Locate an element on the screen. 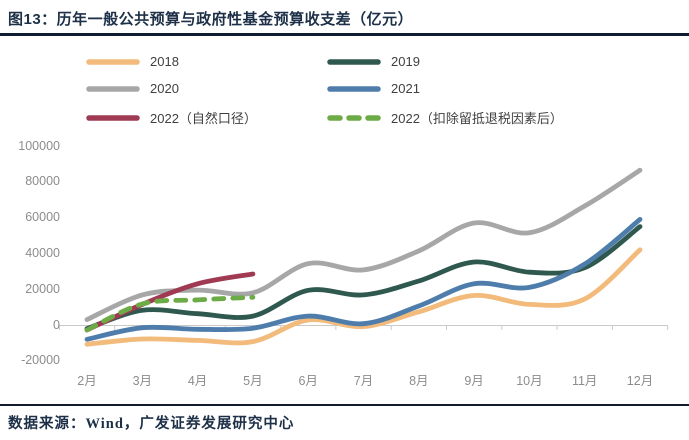 Image resolution: width=689 pixels, height=440 pixels. x-tick-label: 12月 is located at coordinates (640, 381).